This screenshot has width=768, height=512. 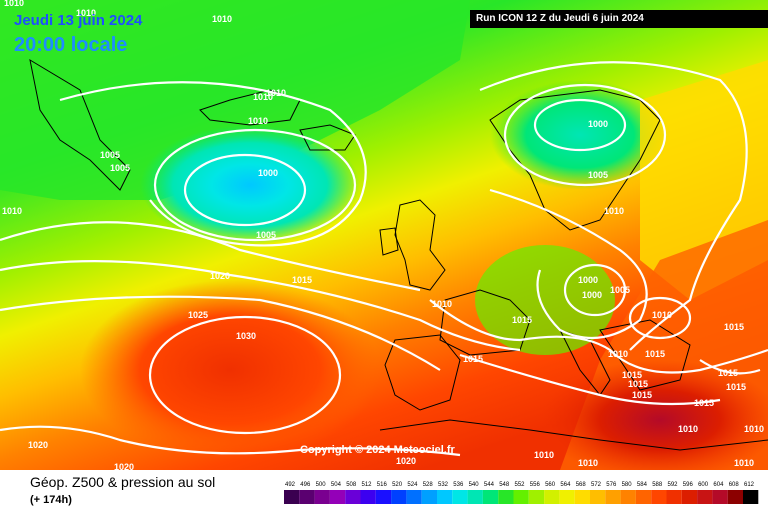 I want to click on iceland-low-core, so click(x=250, y=185).